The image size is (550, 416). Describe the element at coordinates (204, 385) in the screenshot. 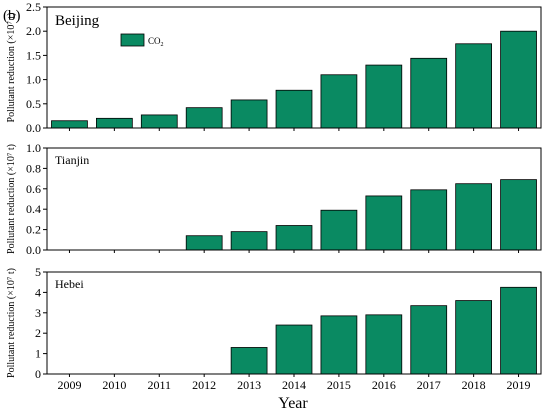

I see `x-tick-label: 2012` at that location.